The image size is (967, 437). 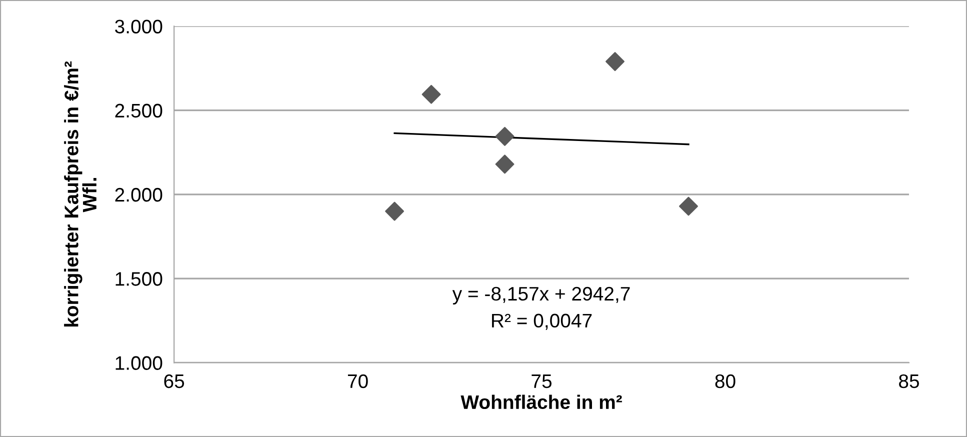 What do you see at coordinates (139, 279) in the screenshot?
I see `y-tick-label: 1.500` at bounding box center [139, 279].